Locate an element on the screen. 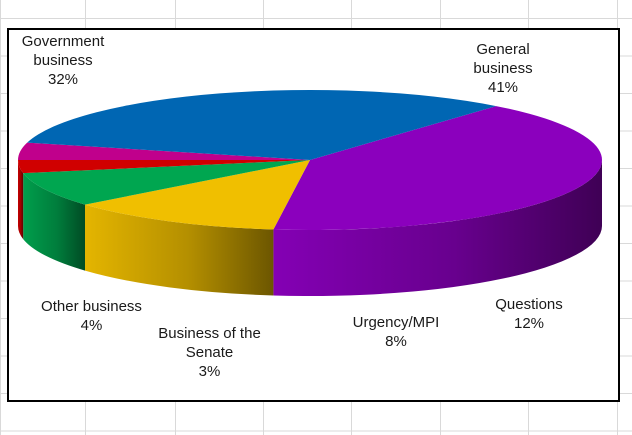  label-business-of-the-senate: Business of the Senate 3% is located at coordinates (209, 352).